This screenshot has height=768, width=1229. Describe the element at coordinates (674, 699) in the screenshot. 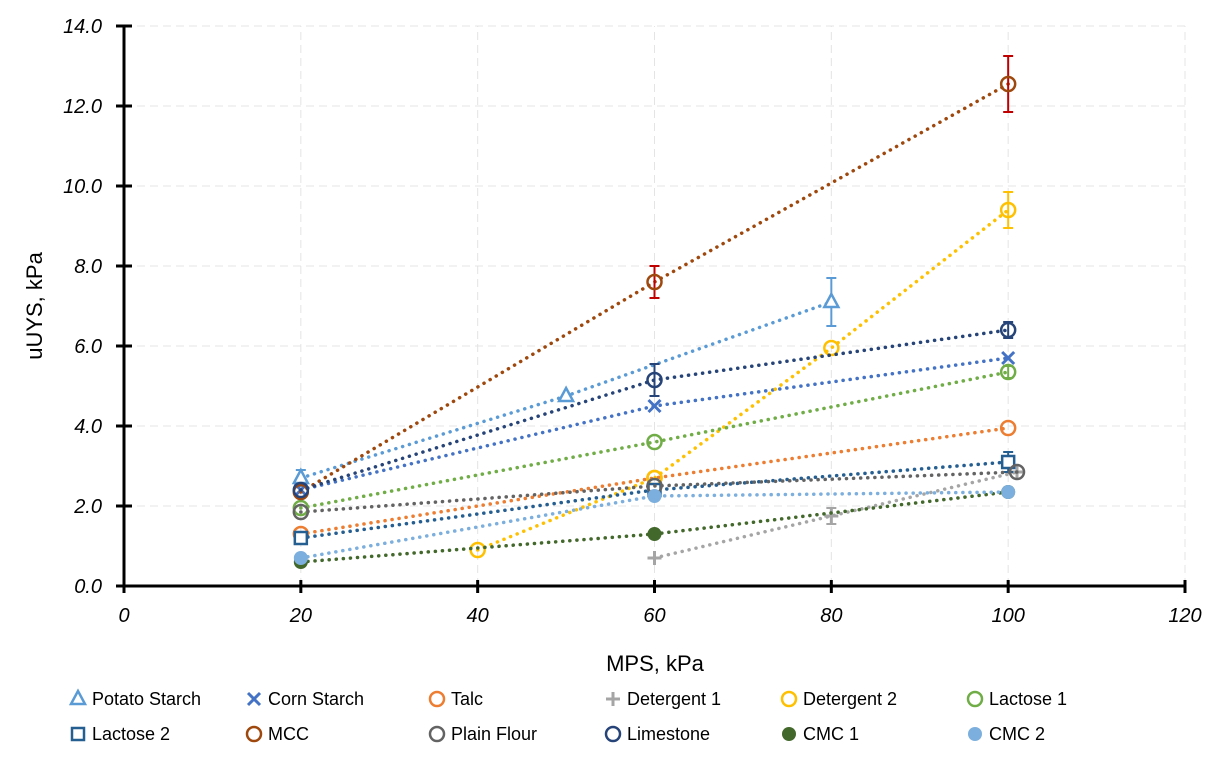

I see `legend-label: Detergent 1` at that location.